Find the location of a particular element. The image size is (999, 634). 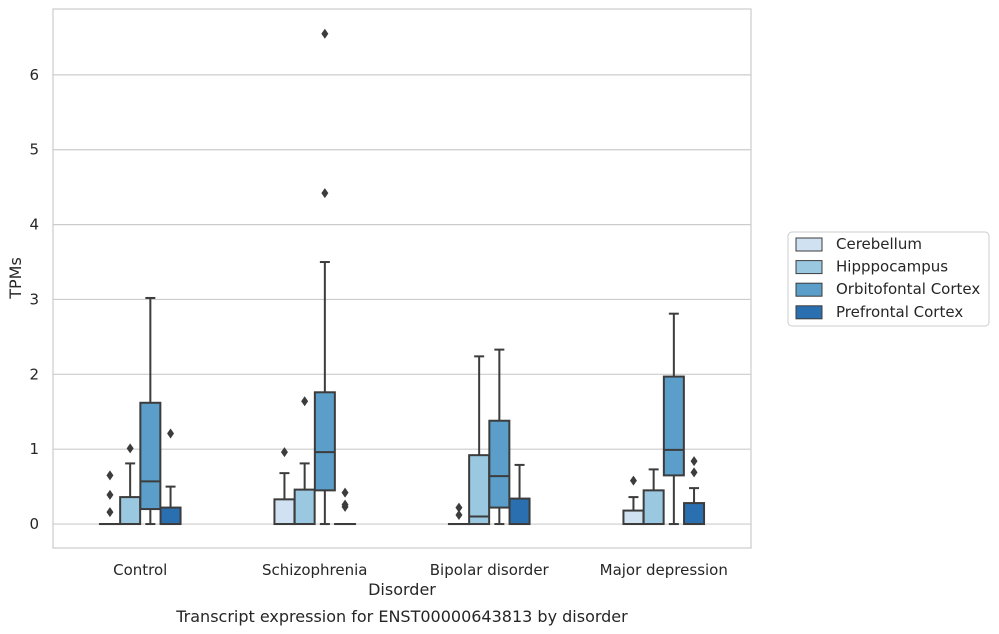

x-tick-label: Major depression is located at coordinates (664, 570).